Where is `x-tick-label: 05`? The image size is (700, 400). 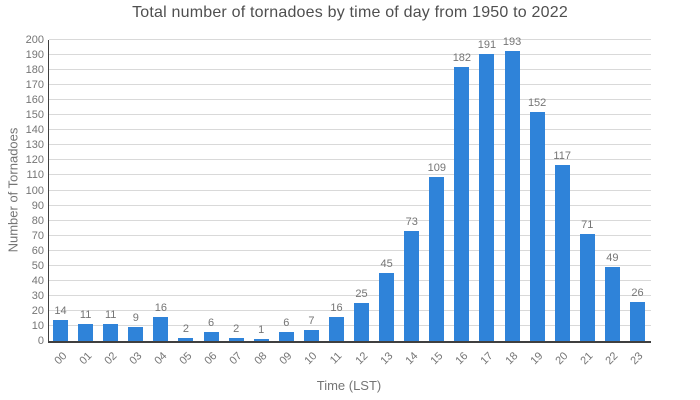 x-tick-label: 05 is located at coordinates (186, 359).